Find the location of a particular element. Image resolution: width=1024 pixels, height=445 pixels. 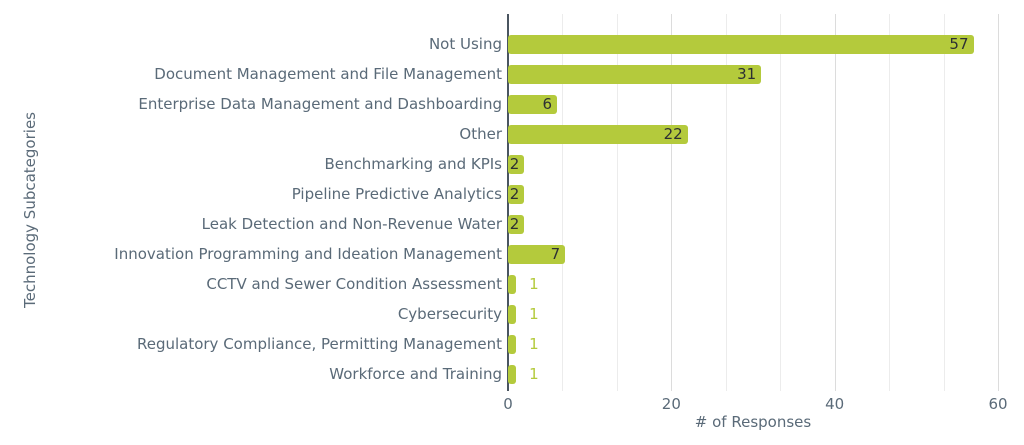

bar-track: 31 is located at coordinates (753, 74).